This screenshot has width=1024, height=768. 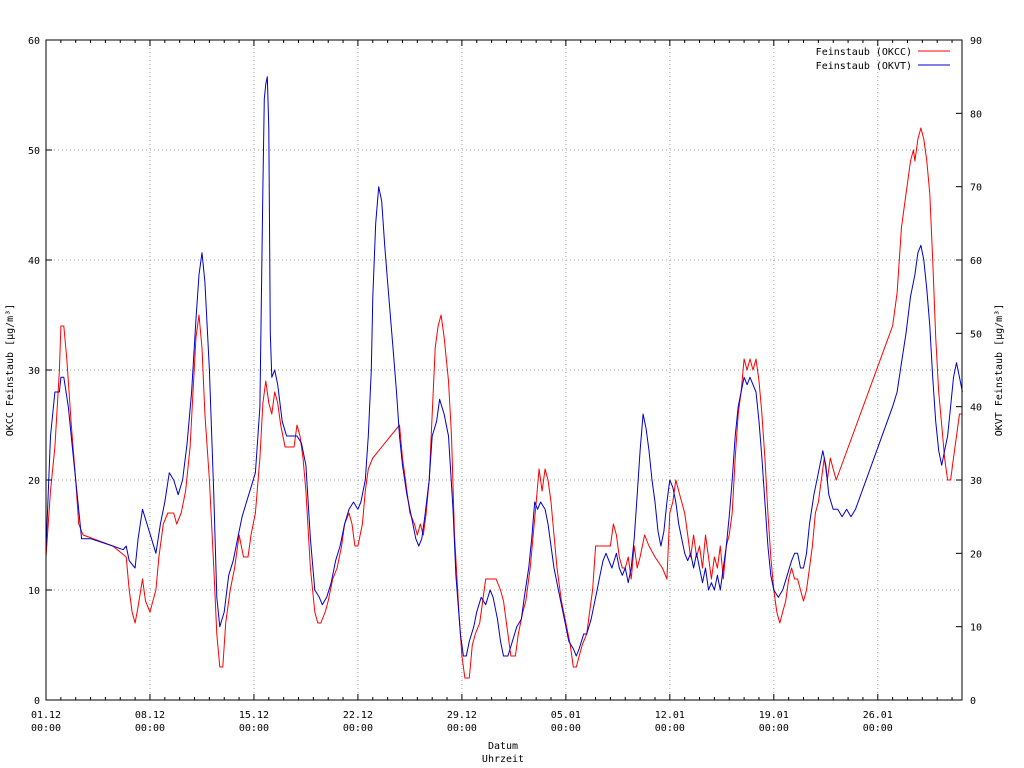 What do you see at coordinates (774, 715) in the screenshot?
I see `x-tick-label-date: 19.01` at bounding box center [774, 715].